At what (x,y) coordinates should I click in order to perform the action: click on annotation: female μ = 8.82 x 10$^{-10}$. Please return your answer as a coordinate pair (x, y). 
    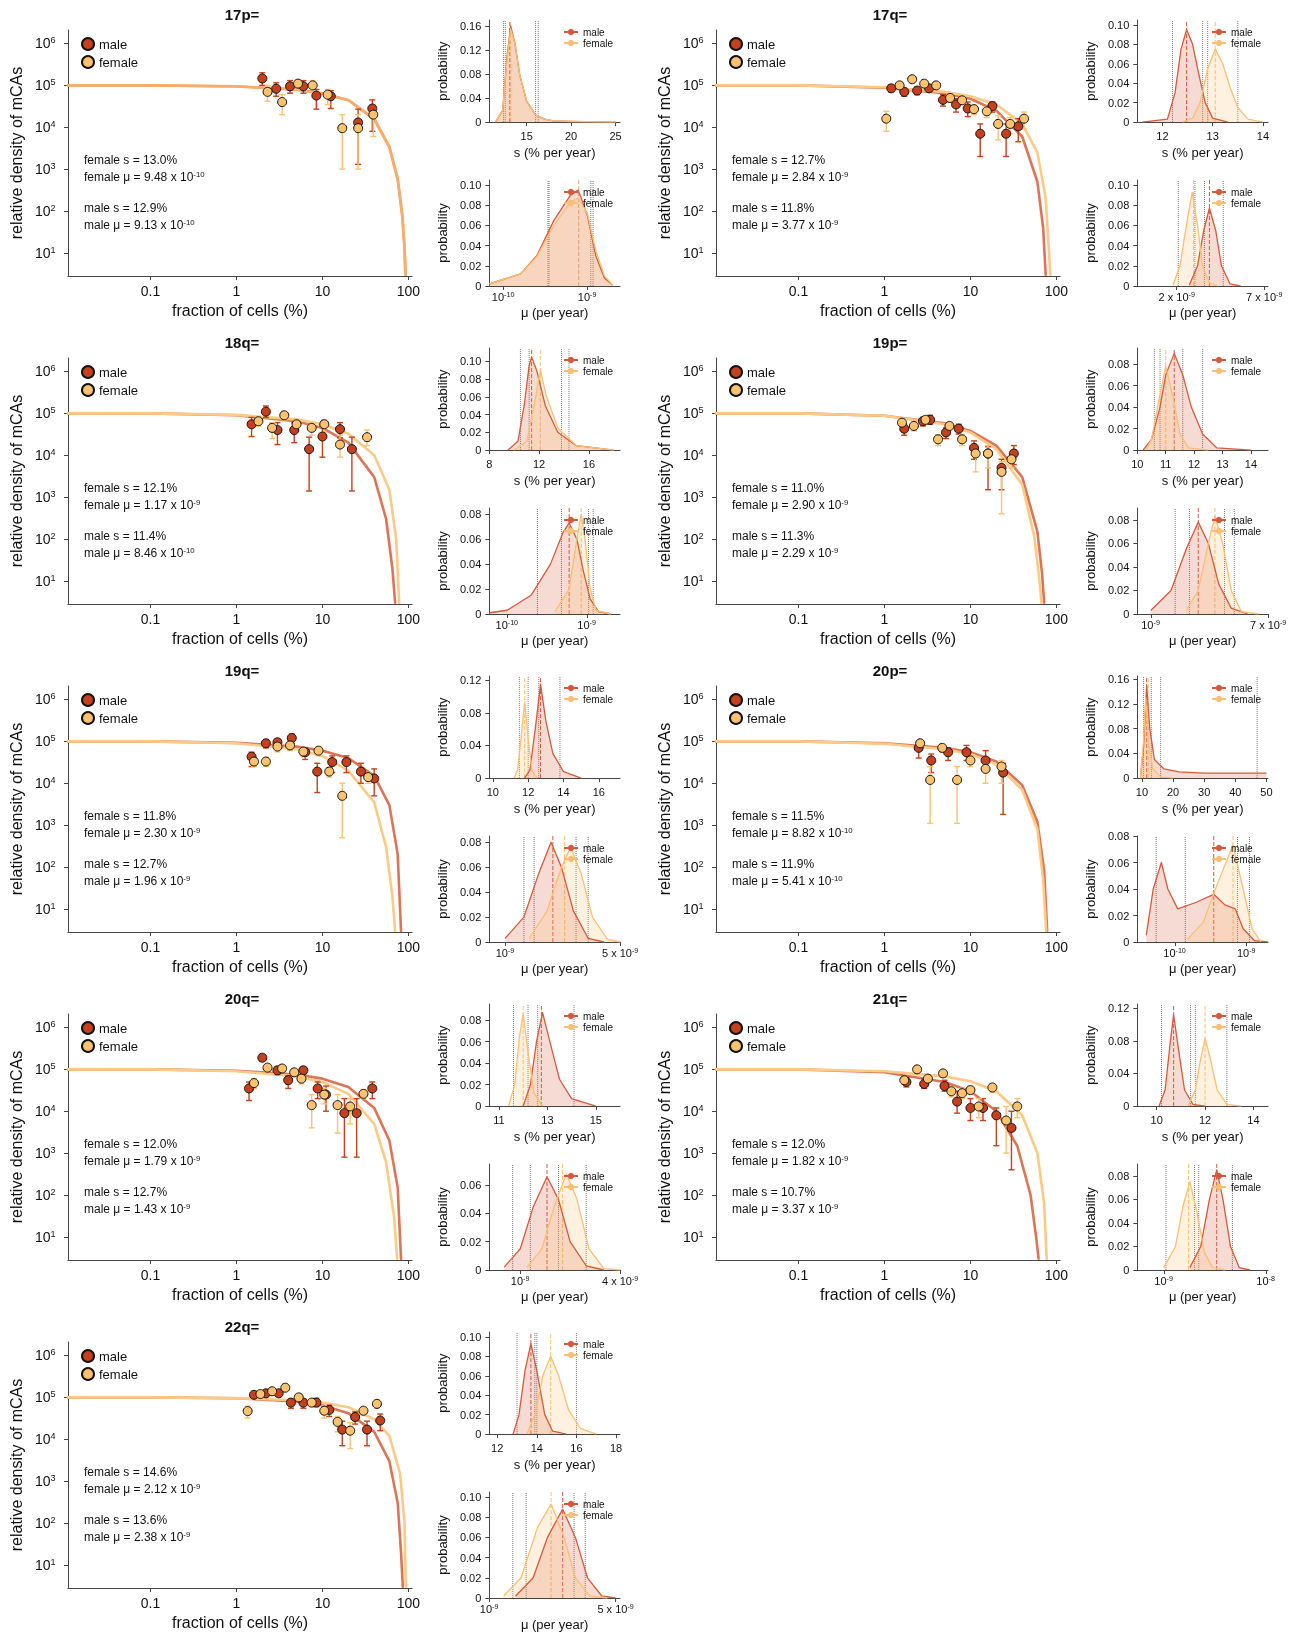
    Looking at the image, I should click on (792, 832).